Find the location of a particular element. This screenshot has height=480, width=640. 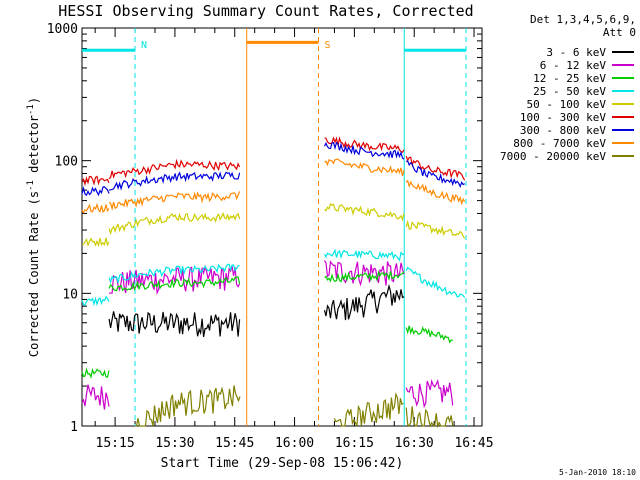

x-tick-label: 15:15 is located at coordinates (115, 443).